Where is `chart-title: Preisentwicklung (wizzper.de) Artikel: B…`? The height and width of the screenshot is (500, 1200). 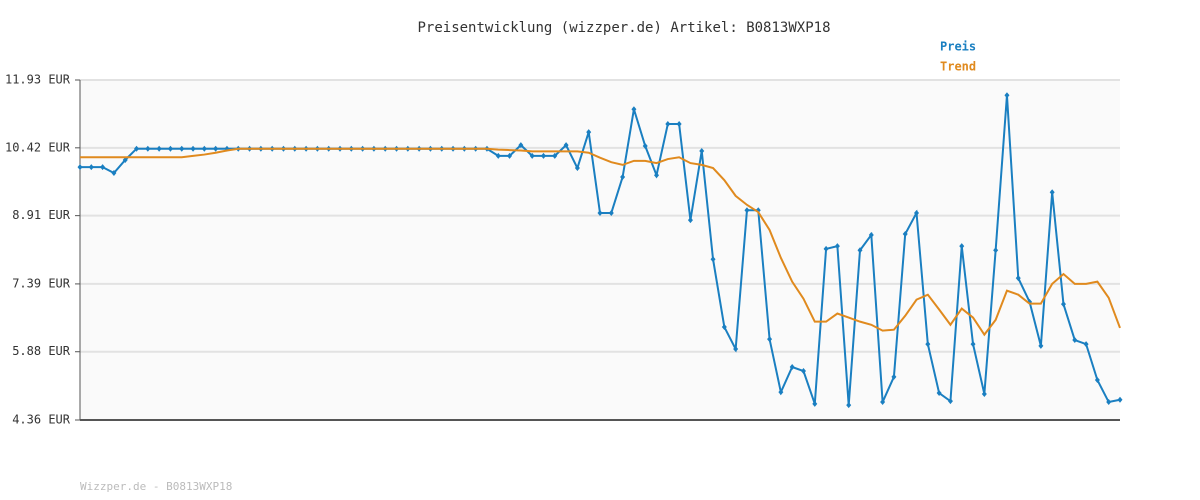
chart-title: Preisentwicklung (wizzper.de) Artikel: B… is located at coordinates (623, 28).